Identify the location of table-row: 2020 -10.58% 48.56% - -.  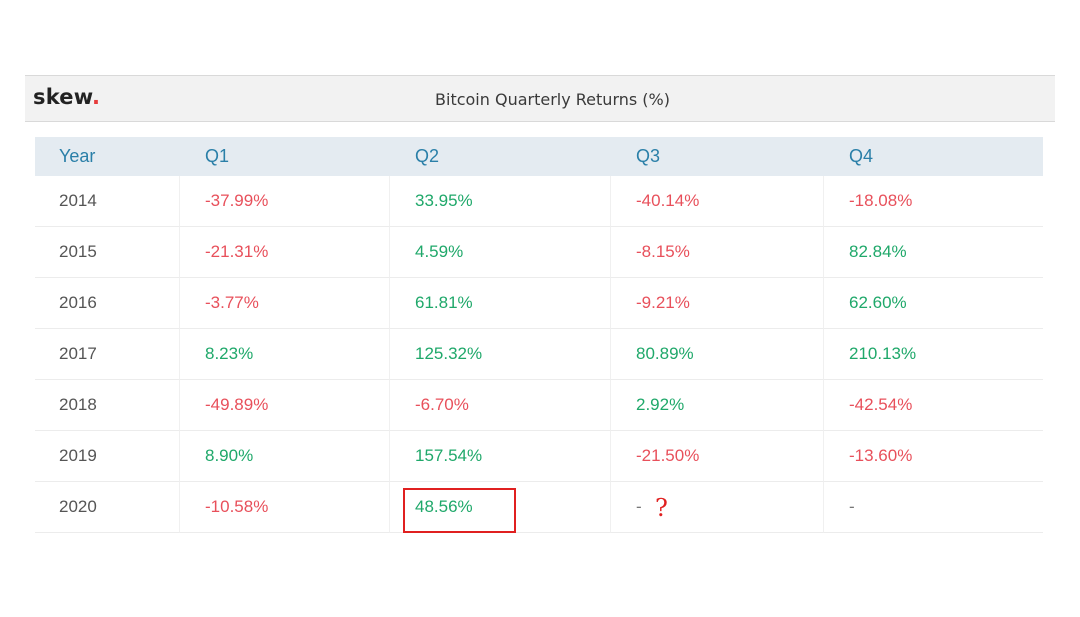
(539, 507).